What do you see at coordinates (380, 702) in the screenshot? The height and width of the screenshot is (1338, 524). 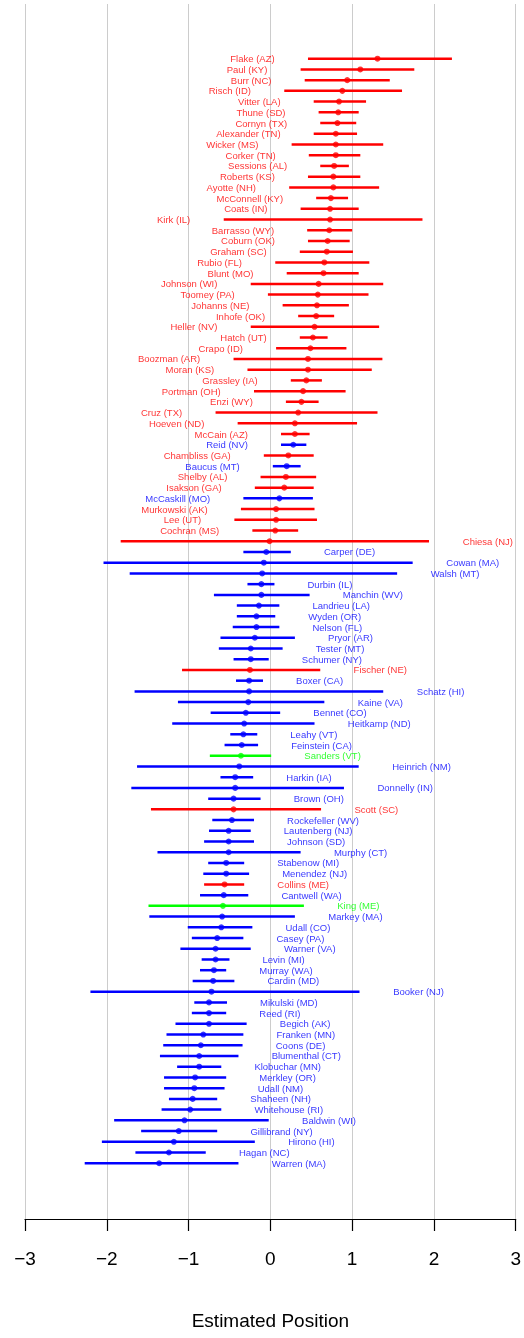 I see `y-tick-label: Kaine (VA)` at bounding box center [380, 702].